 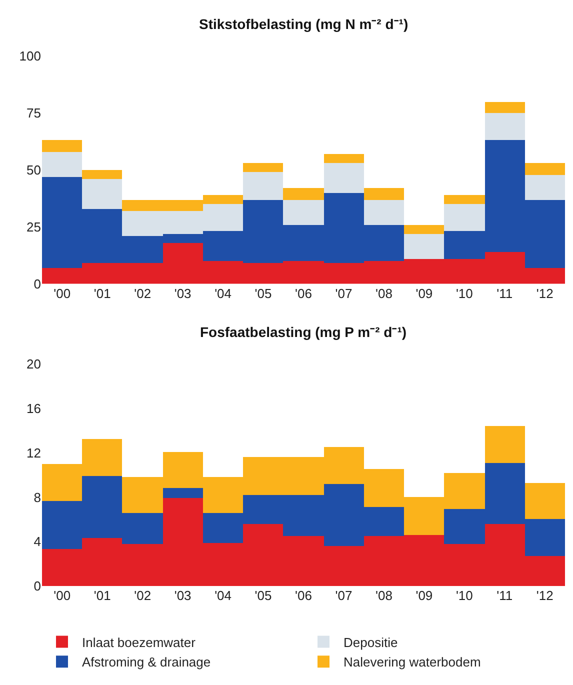 I want to click on y-tick-label: 16, so click(x=33, y=408).